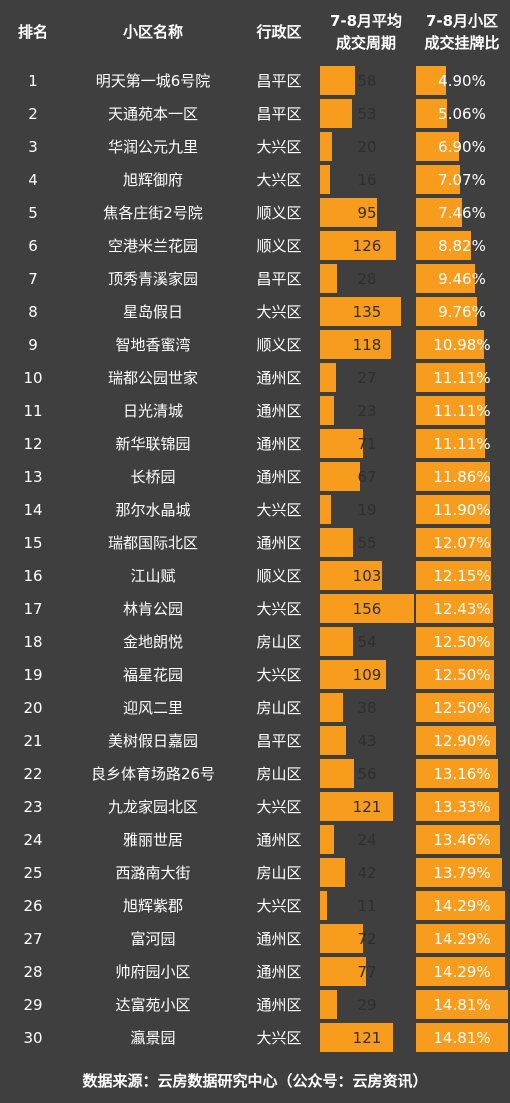 This screenshot has width=510, height=1103. What do you see at coordinates (462, 32) in the screenshot?
I see `header-ratio: 7-8月小区 成交挂牌比` at bounding box center [462, 32].